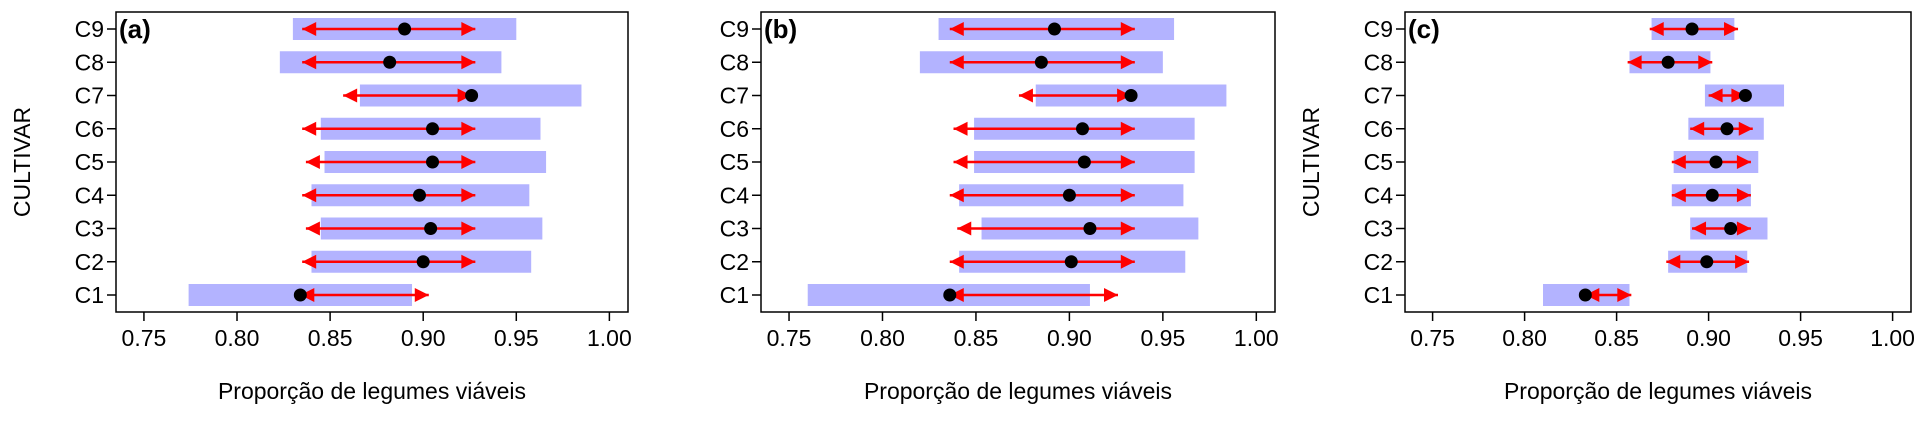  Describe the element at coordinates (1716, 162) in the screenshot. I see `estimate-point-c-c5` at that location.